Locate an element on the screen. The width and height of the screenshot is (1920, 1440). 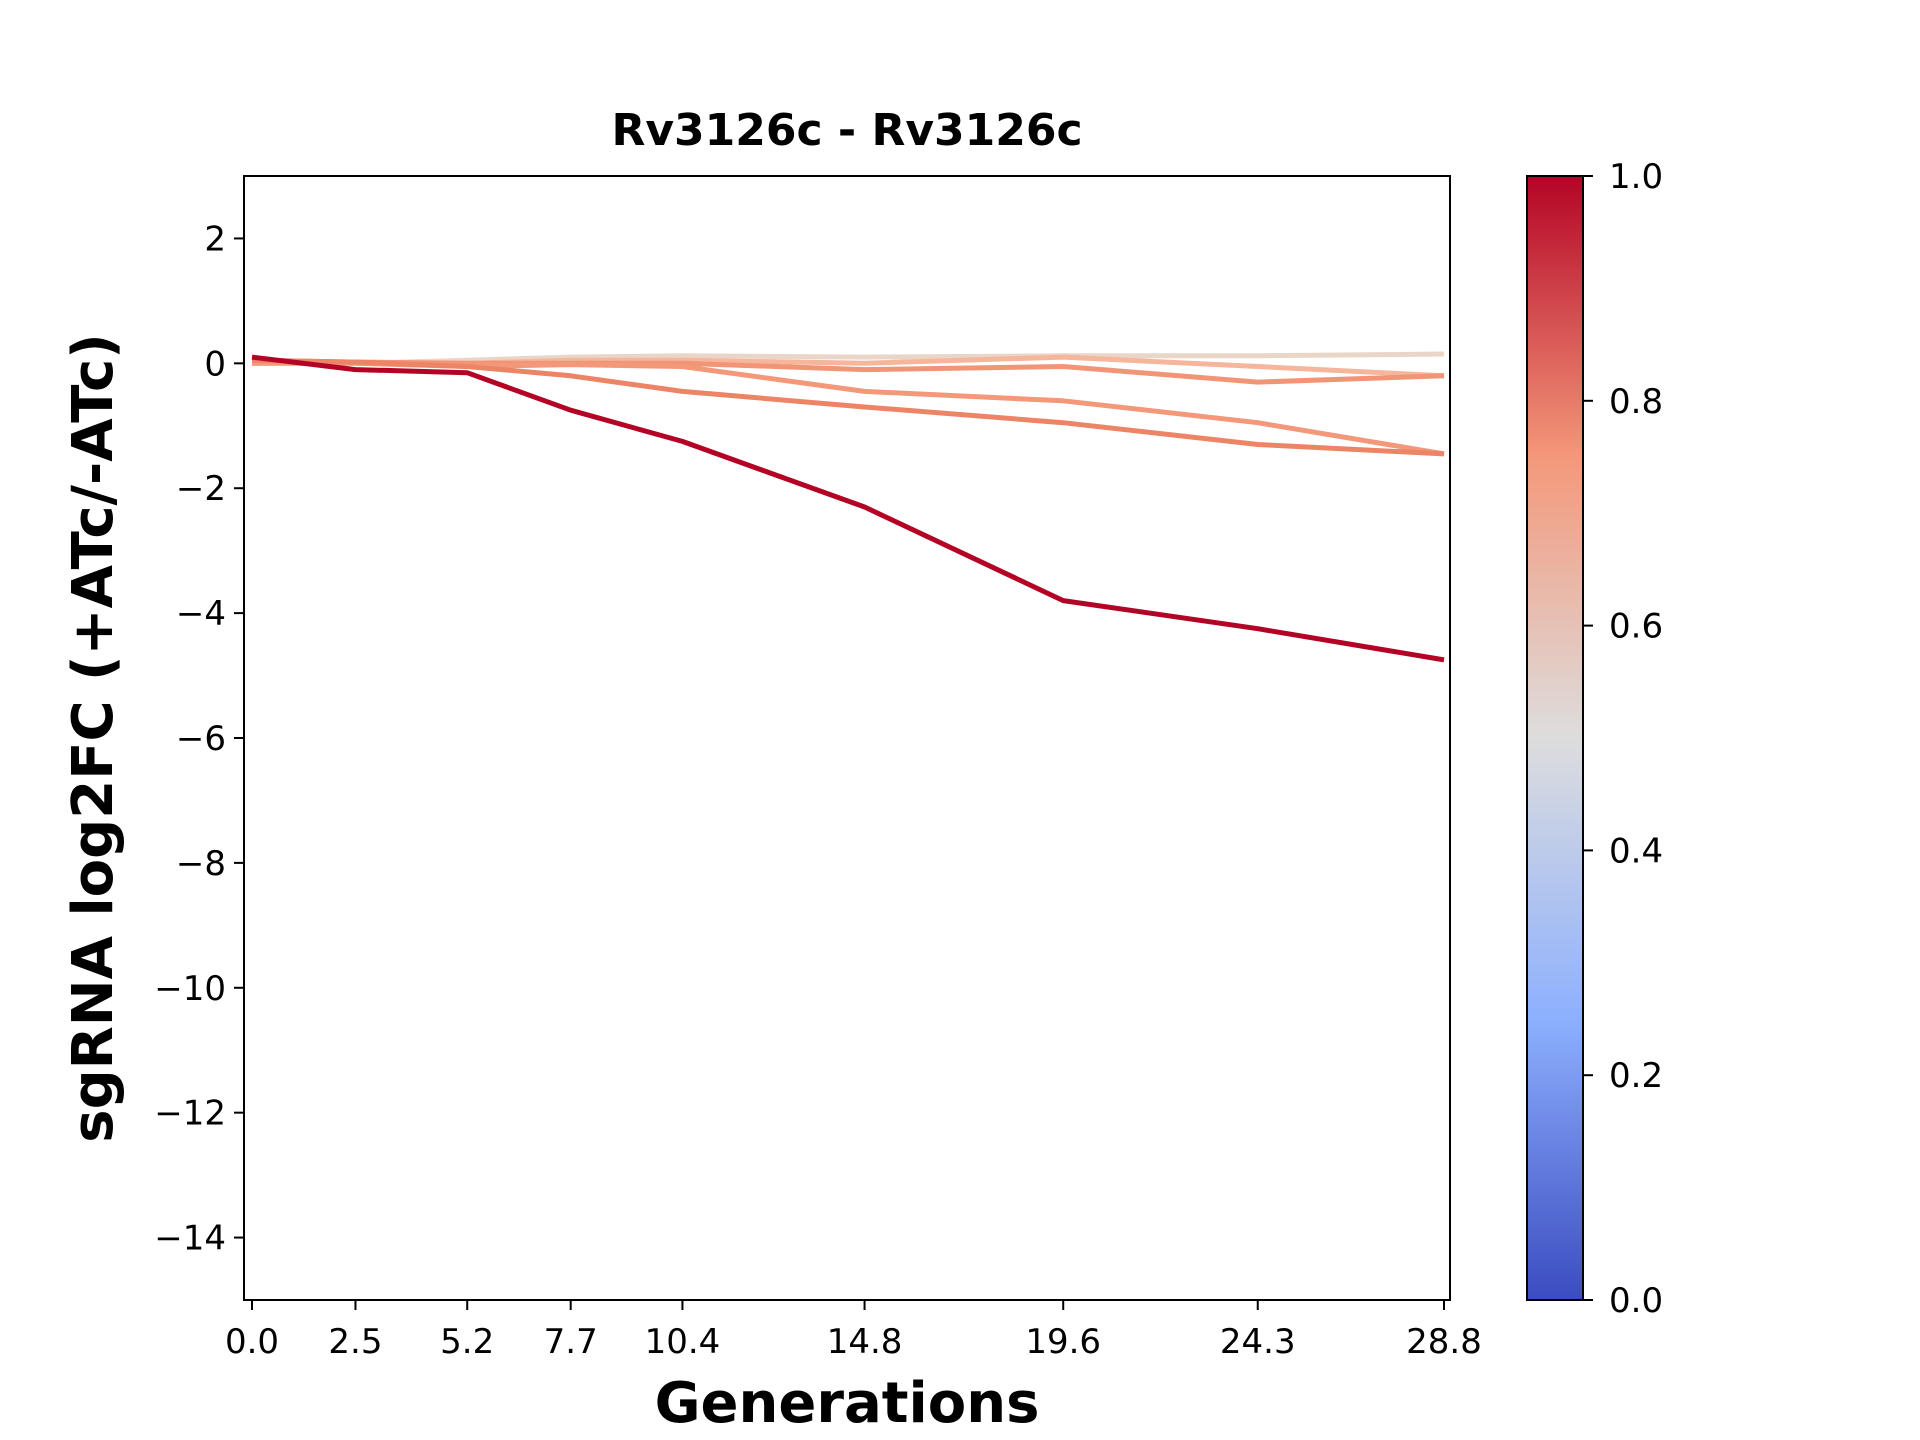
y-tick-label: −14 is located at coordinates (190, 1239).